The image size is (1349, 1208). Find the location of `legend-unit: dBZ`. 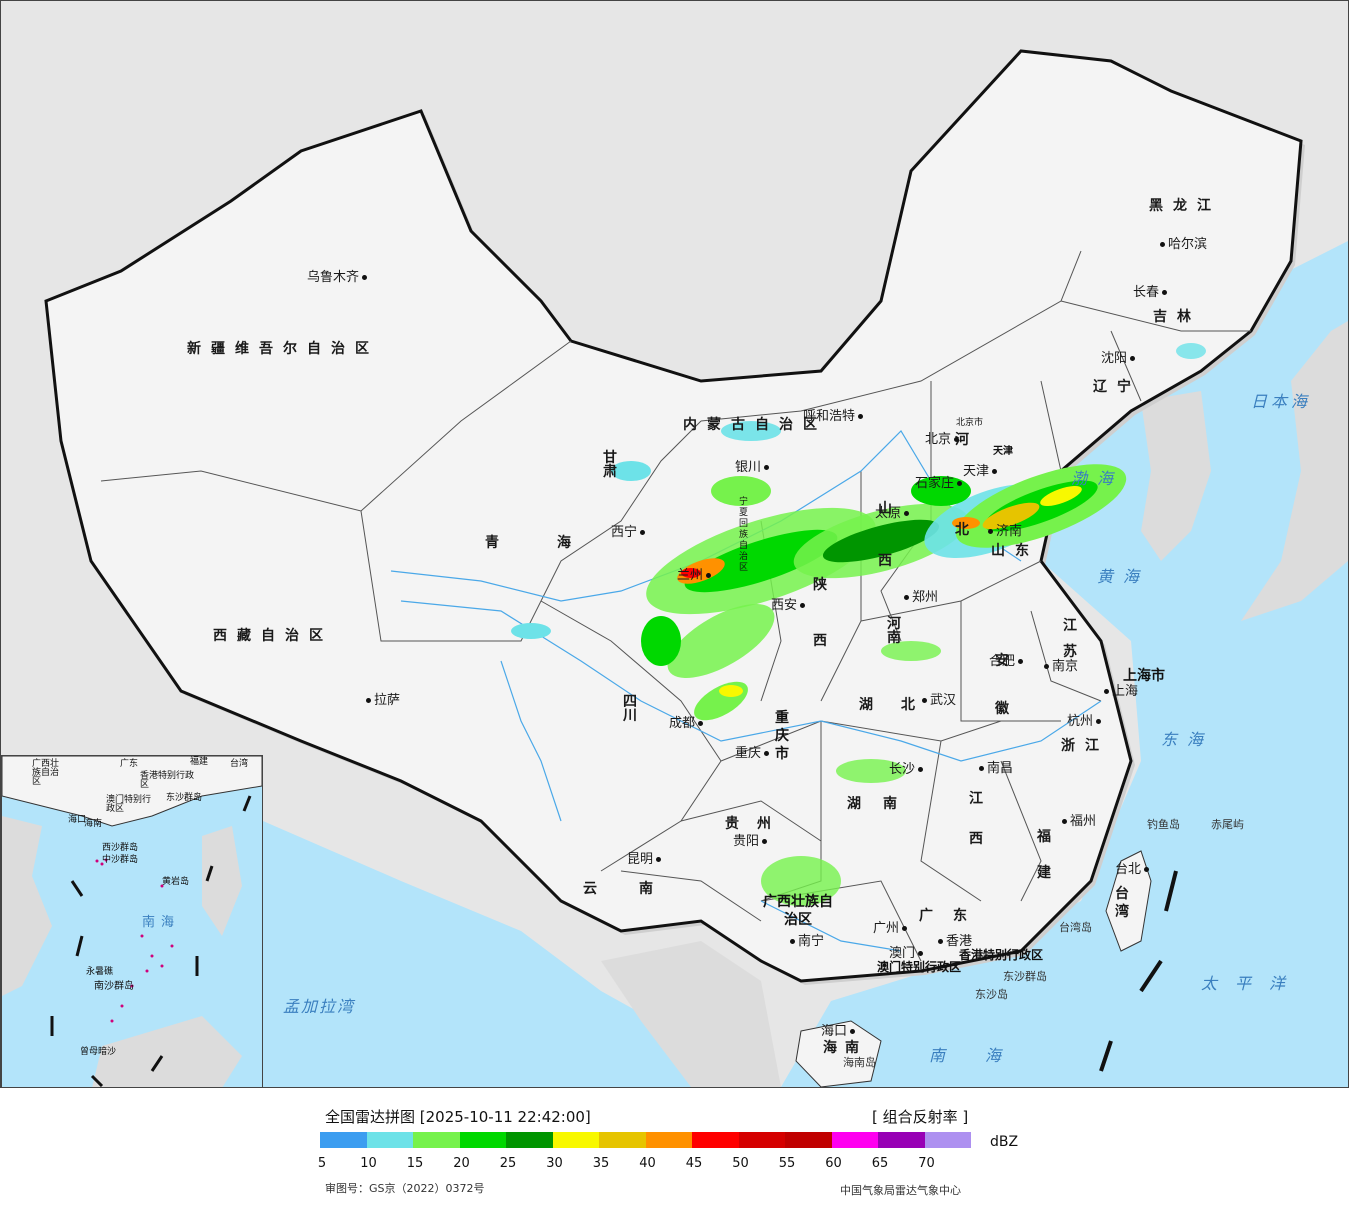

legend-unit: dBZ is located at coordinates (1004, 1142).